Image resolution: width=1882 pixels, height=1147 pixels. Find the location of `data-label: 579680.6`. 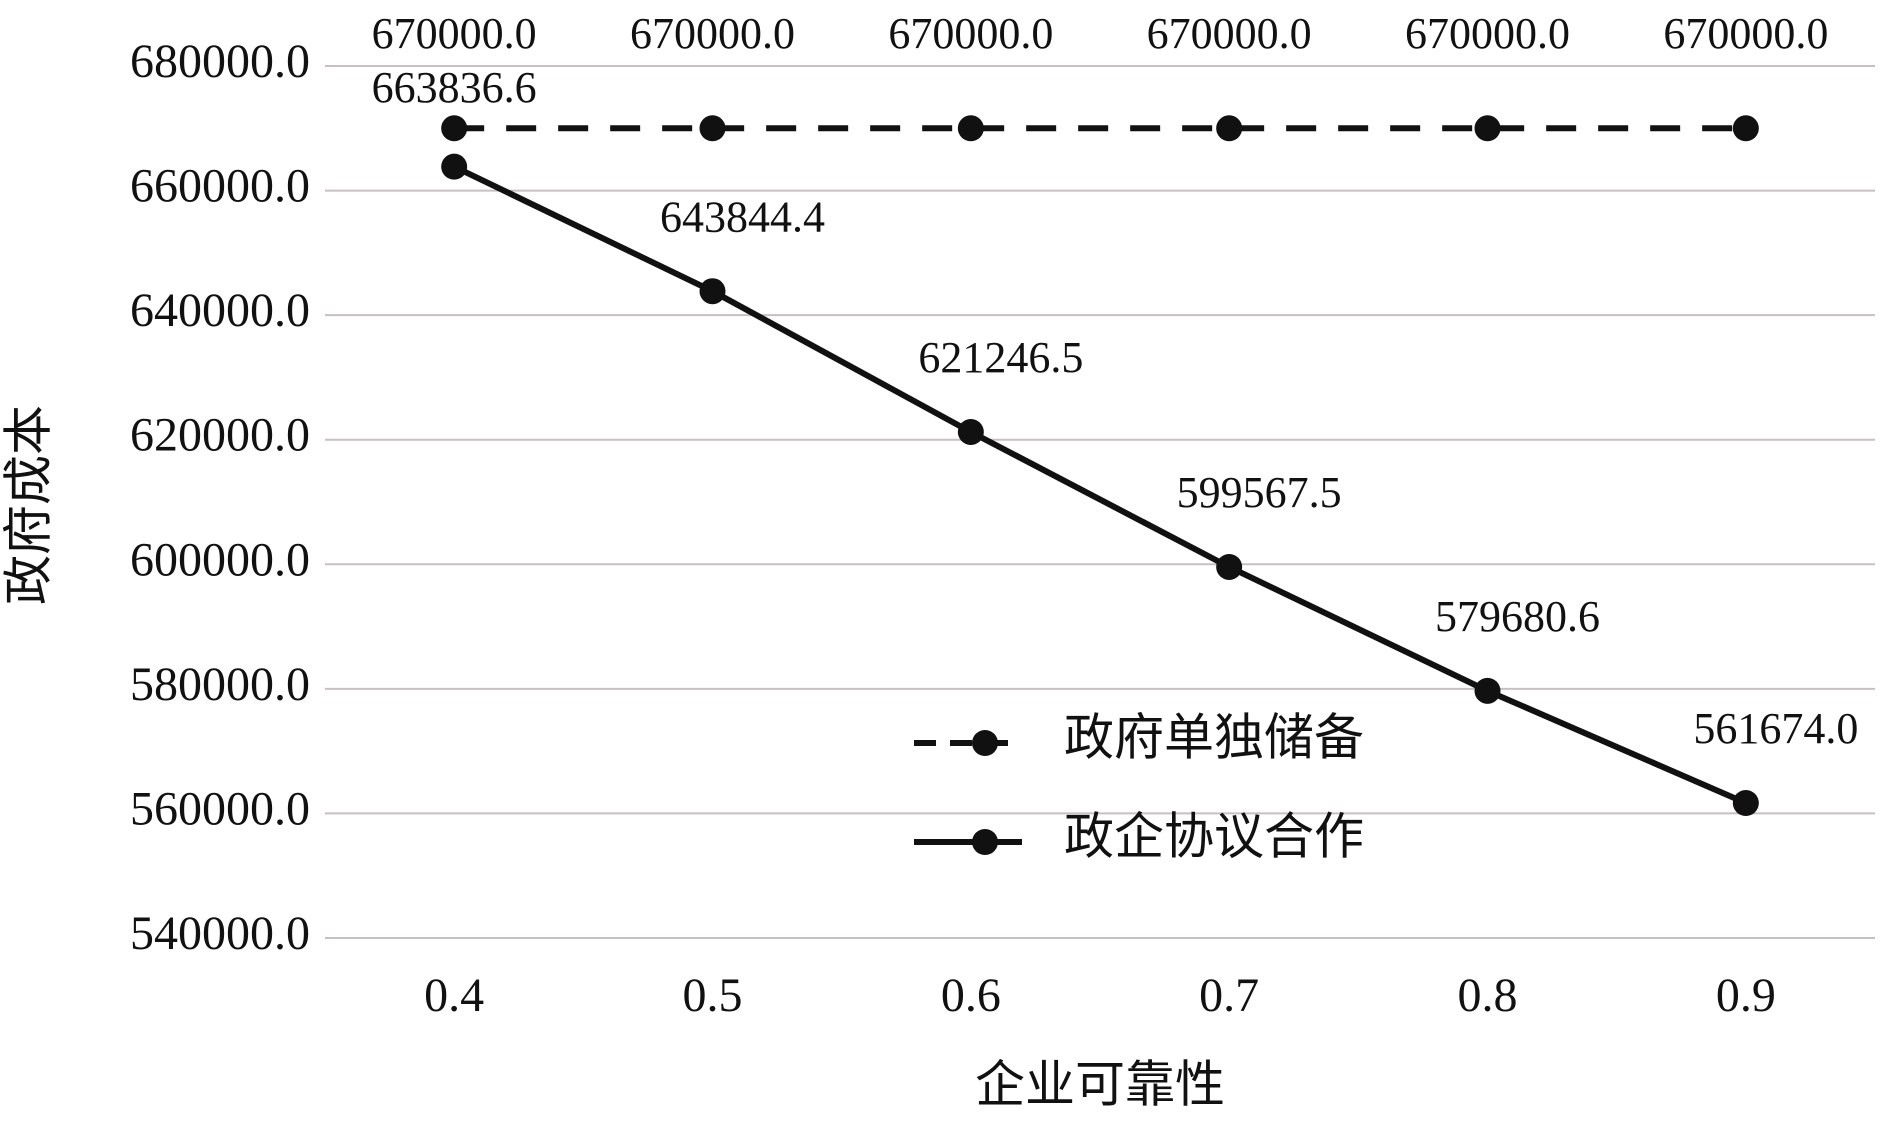

data-label: 579680.6 is located at coordinates (1517, 616).